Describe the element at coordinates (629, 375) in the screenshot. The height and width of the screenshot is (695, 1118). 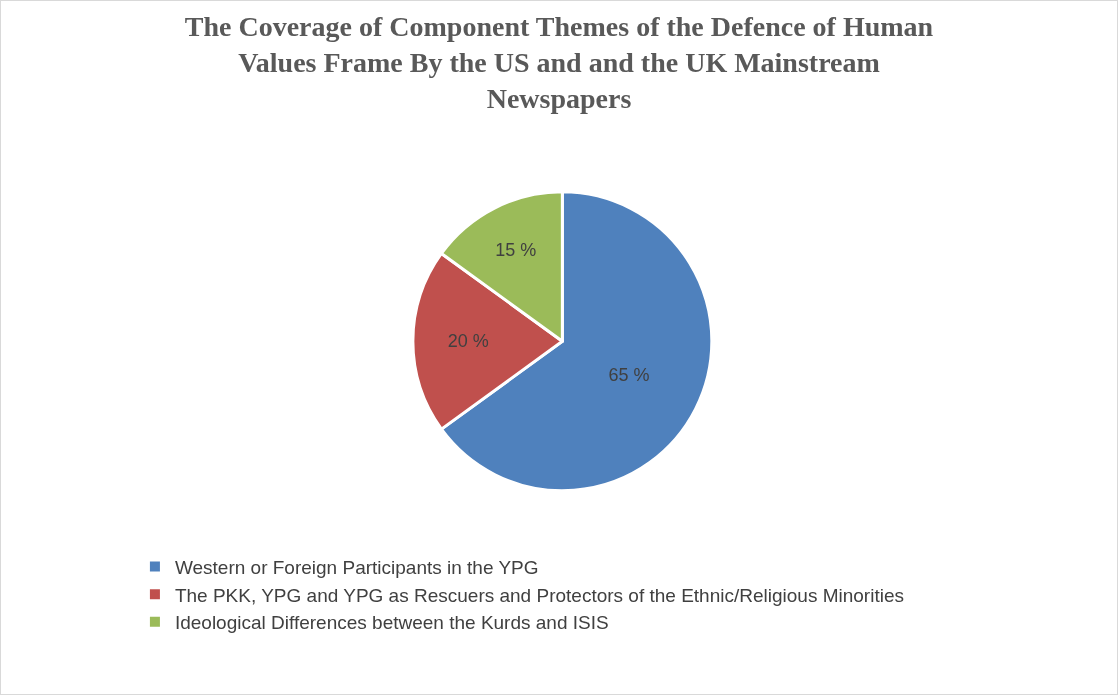
I see `data-label: 65 %` at that location.